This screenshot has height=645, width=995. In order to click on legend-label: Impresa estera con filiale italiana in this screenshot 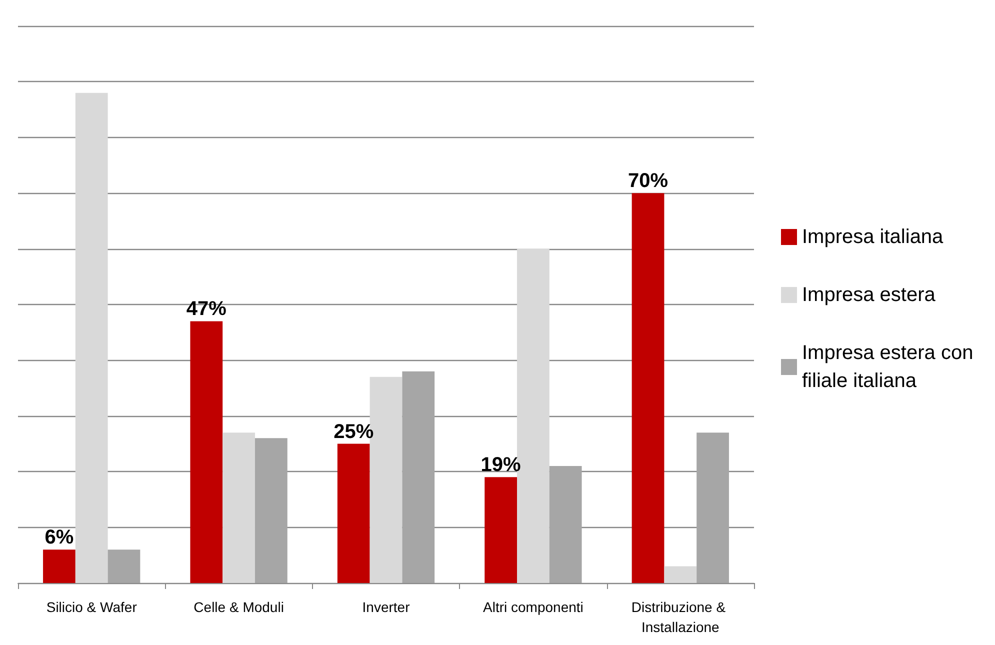, I will do `click(890, 367)`.